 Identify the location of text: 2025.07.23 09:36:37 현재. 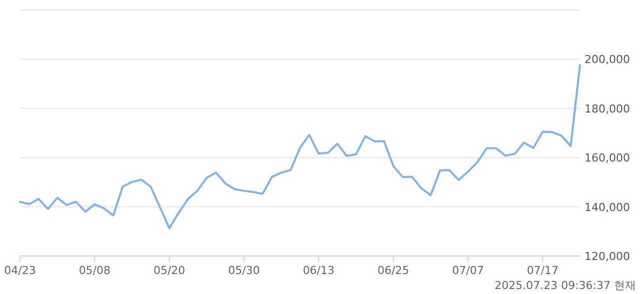
(565, 285).